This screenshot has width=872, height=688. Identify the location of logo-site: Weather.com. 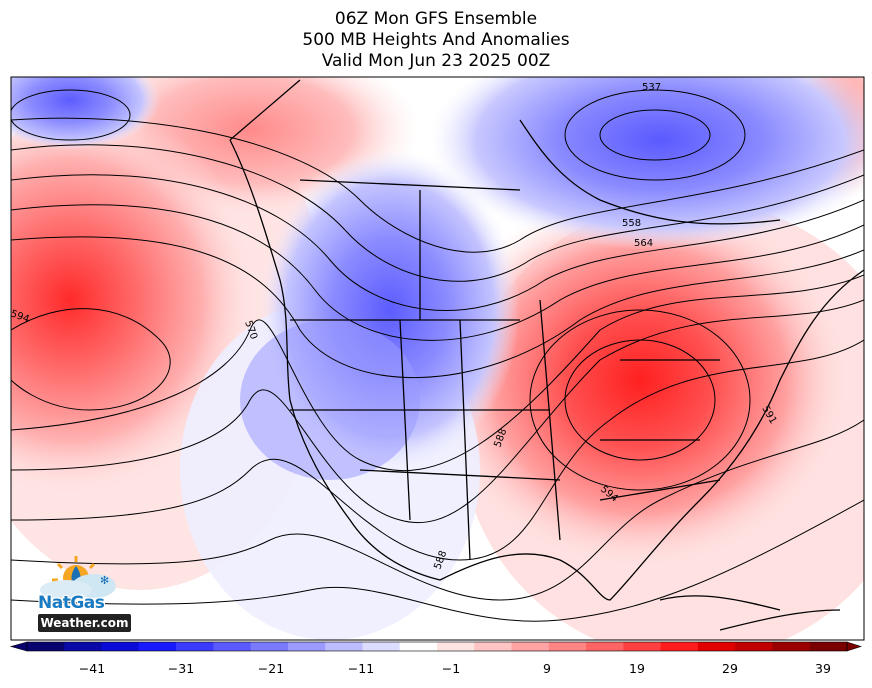
(84, 623).